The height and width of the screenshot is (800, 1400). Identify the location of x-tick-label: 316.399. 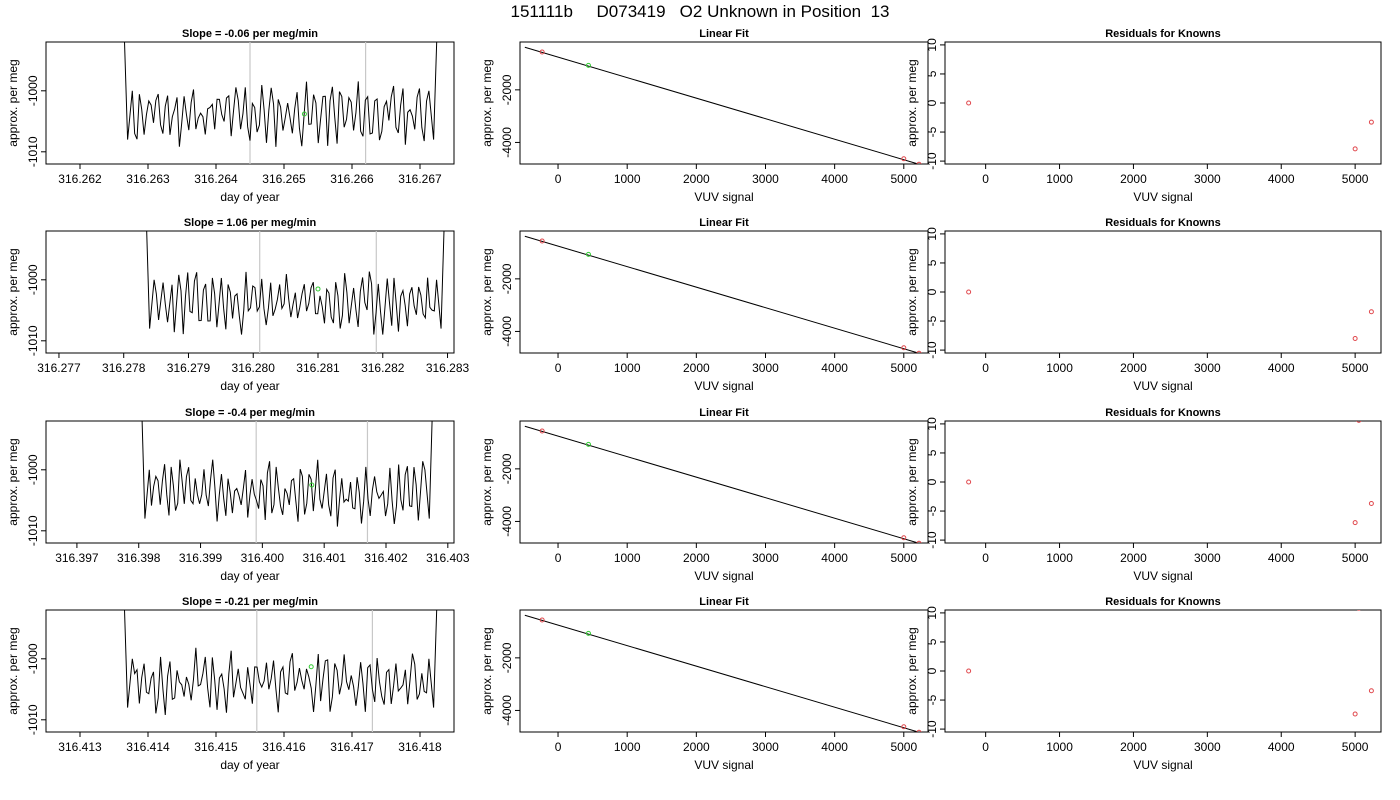
(201, 558).